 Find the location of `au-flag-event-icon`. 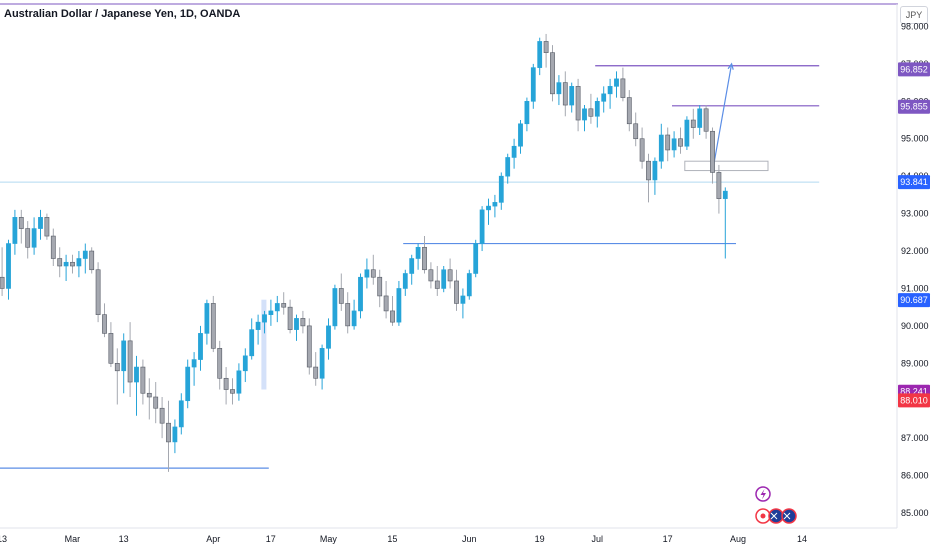

au-flag-event-icon is located at coordinates (776, 516).